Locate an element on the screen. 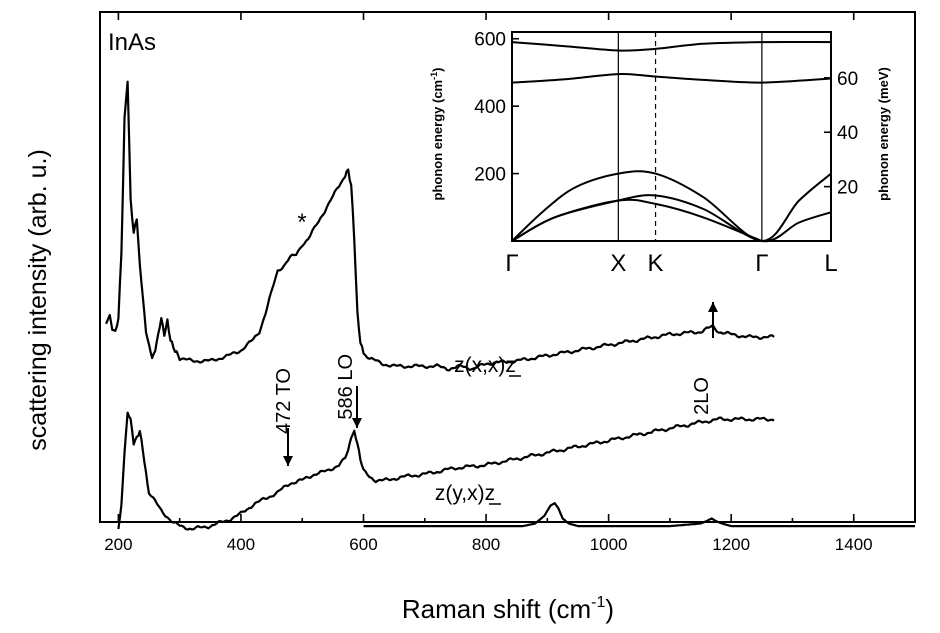 Image resolution: width=940 pixels, height=633 pixels. inset-right-tick-label: 60 is located at coordinates (847, 79).